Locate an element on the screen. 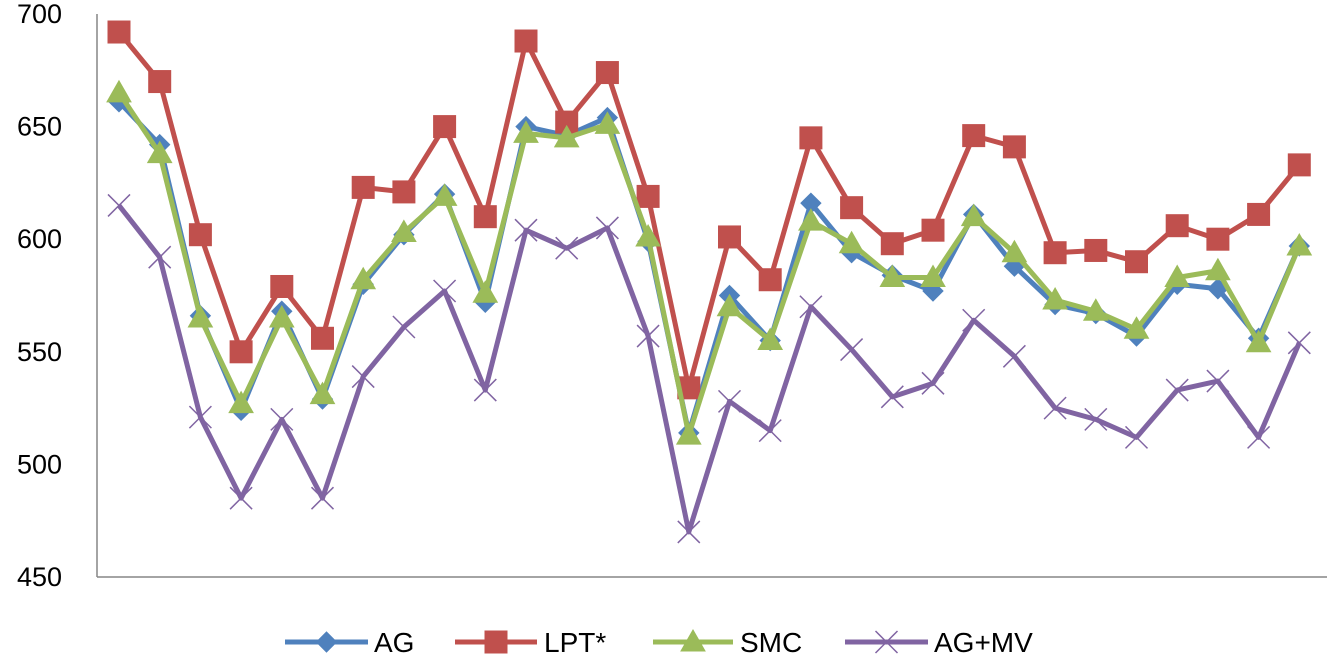  legend-marker-ag-mv is located at coordinates (886, 642).